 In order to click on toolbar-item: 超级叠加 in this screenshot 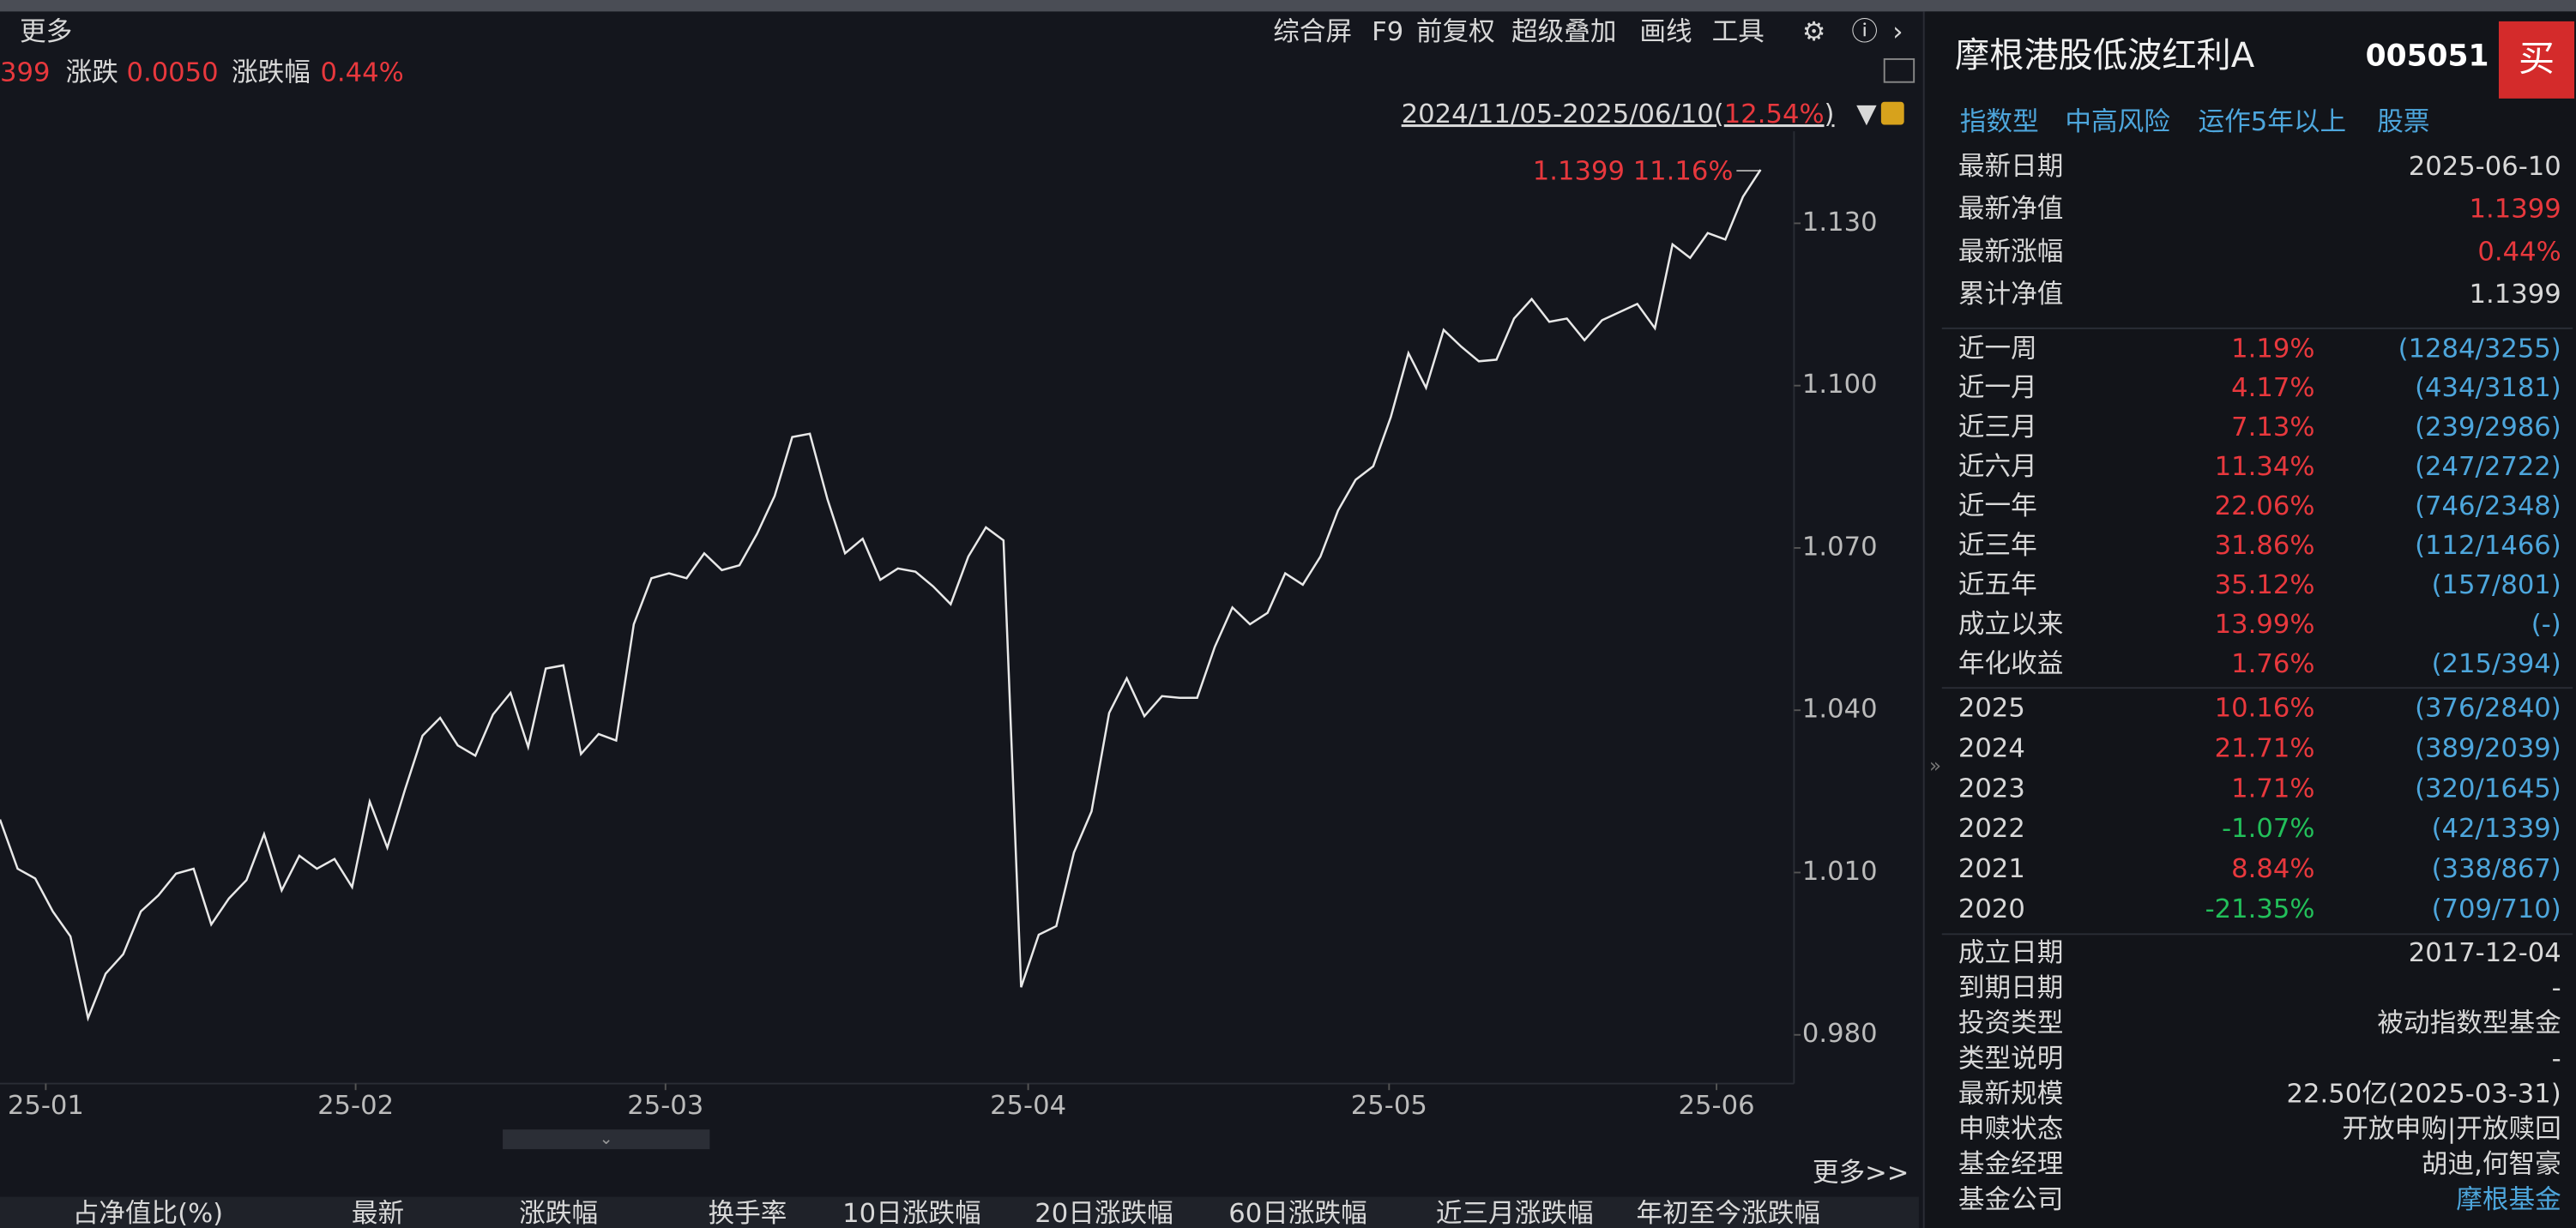, I will do `click(1564, 32)`.